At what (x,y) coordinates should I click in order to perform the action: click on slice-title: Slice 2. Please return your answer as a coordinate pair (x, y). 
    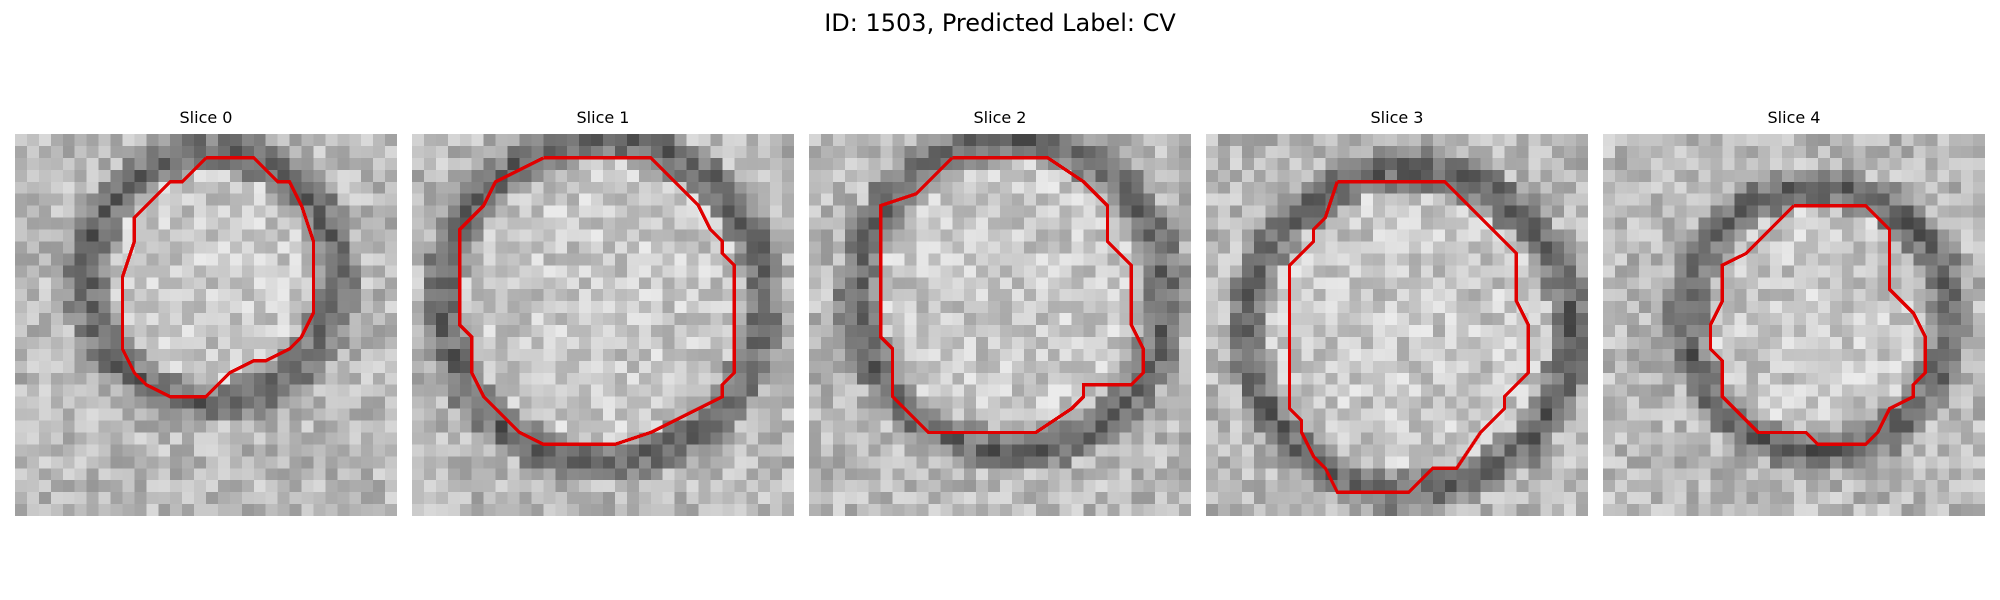
    Looking at the image, I should click on (1000, 117).